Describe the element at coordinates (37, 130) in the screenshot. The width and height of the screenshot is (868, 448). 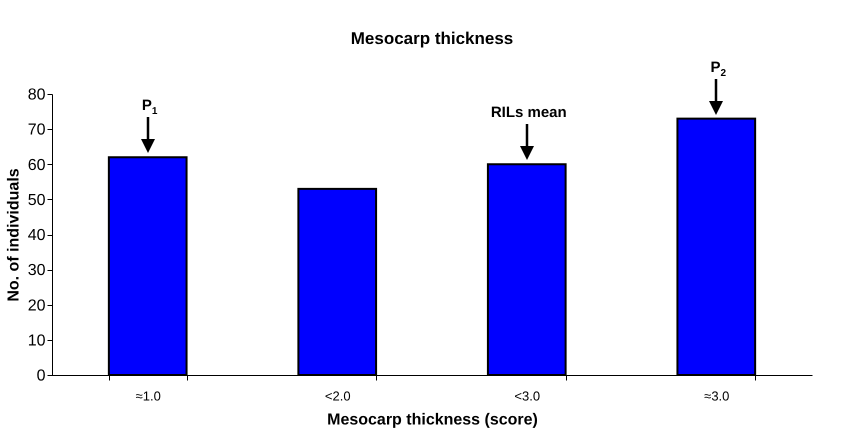
I see `y-tick-label: 70` at that location.